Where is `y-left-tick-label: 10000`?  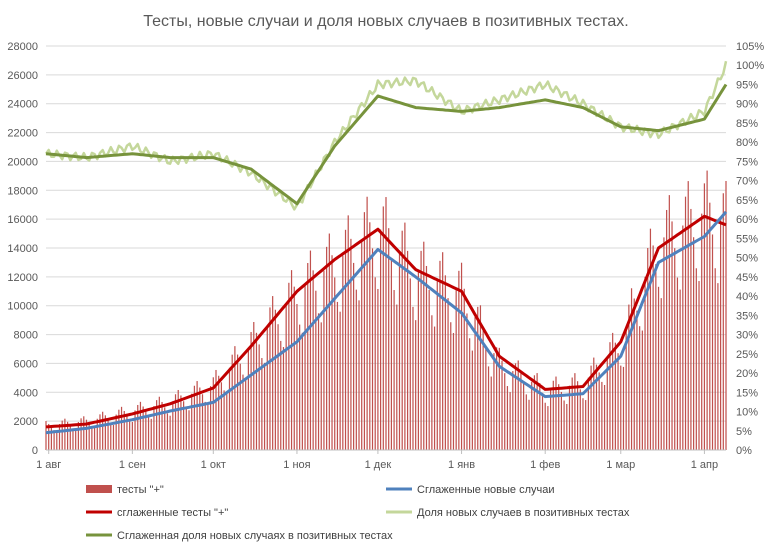 y-left-tick-label: 10000 is located at coordinates (22, 307).